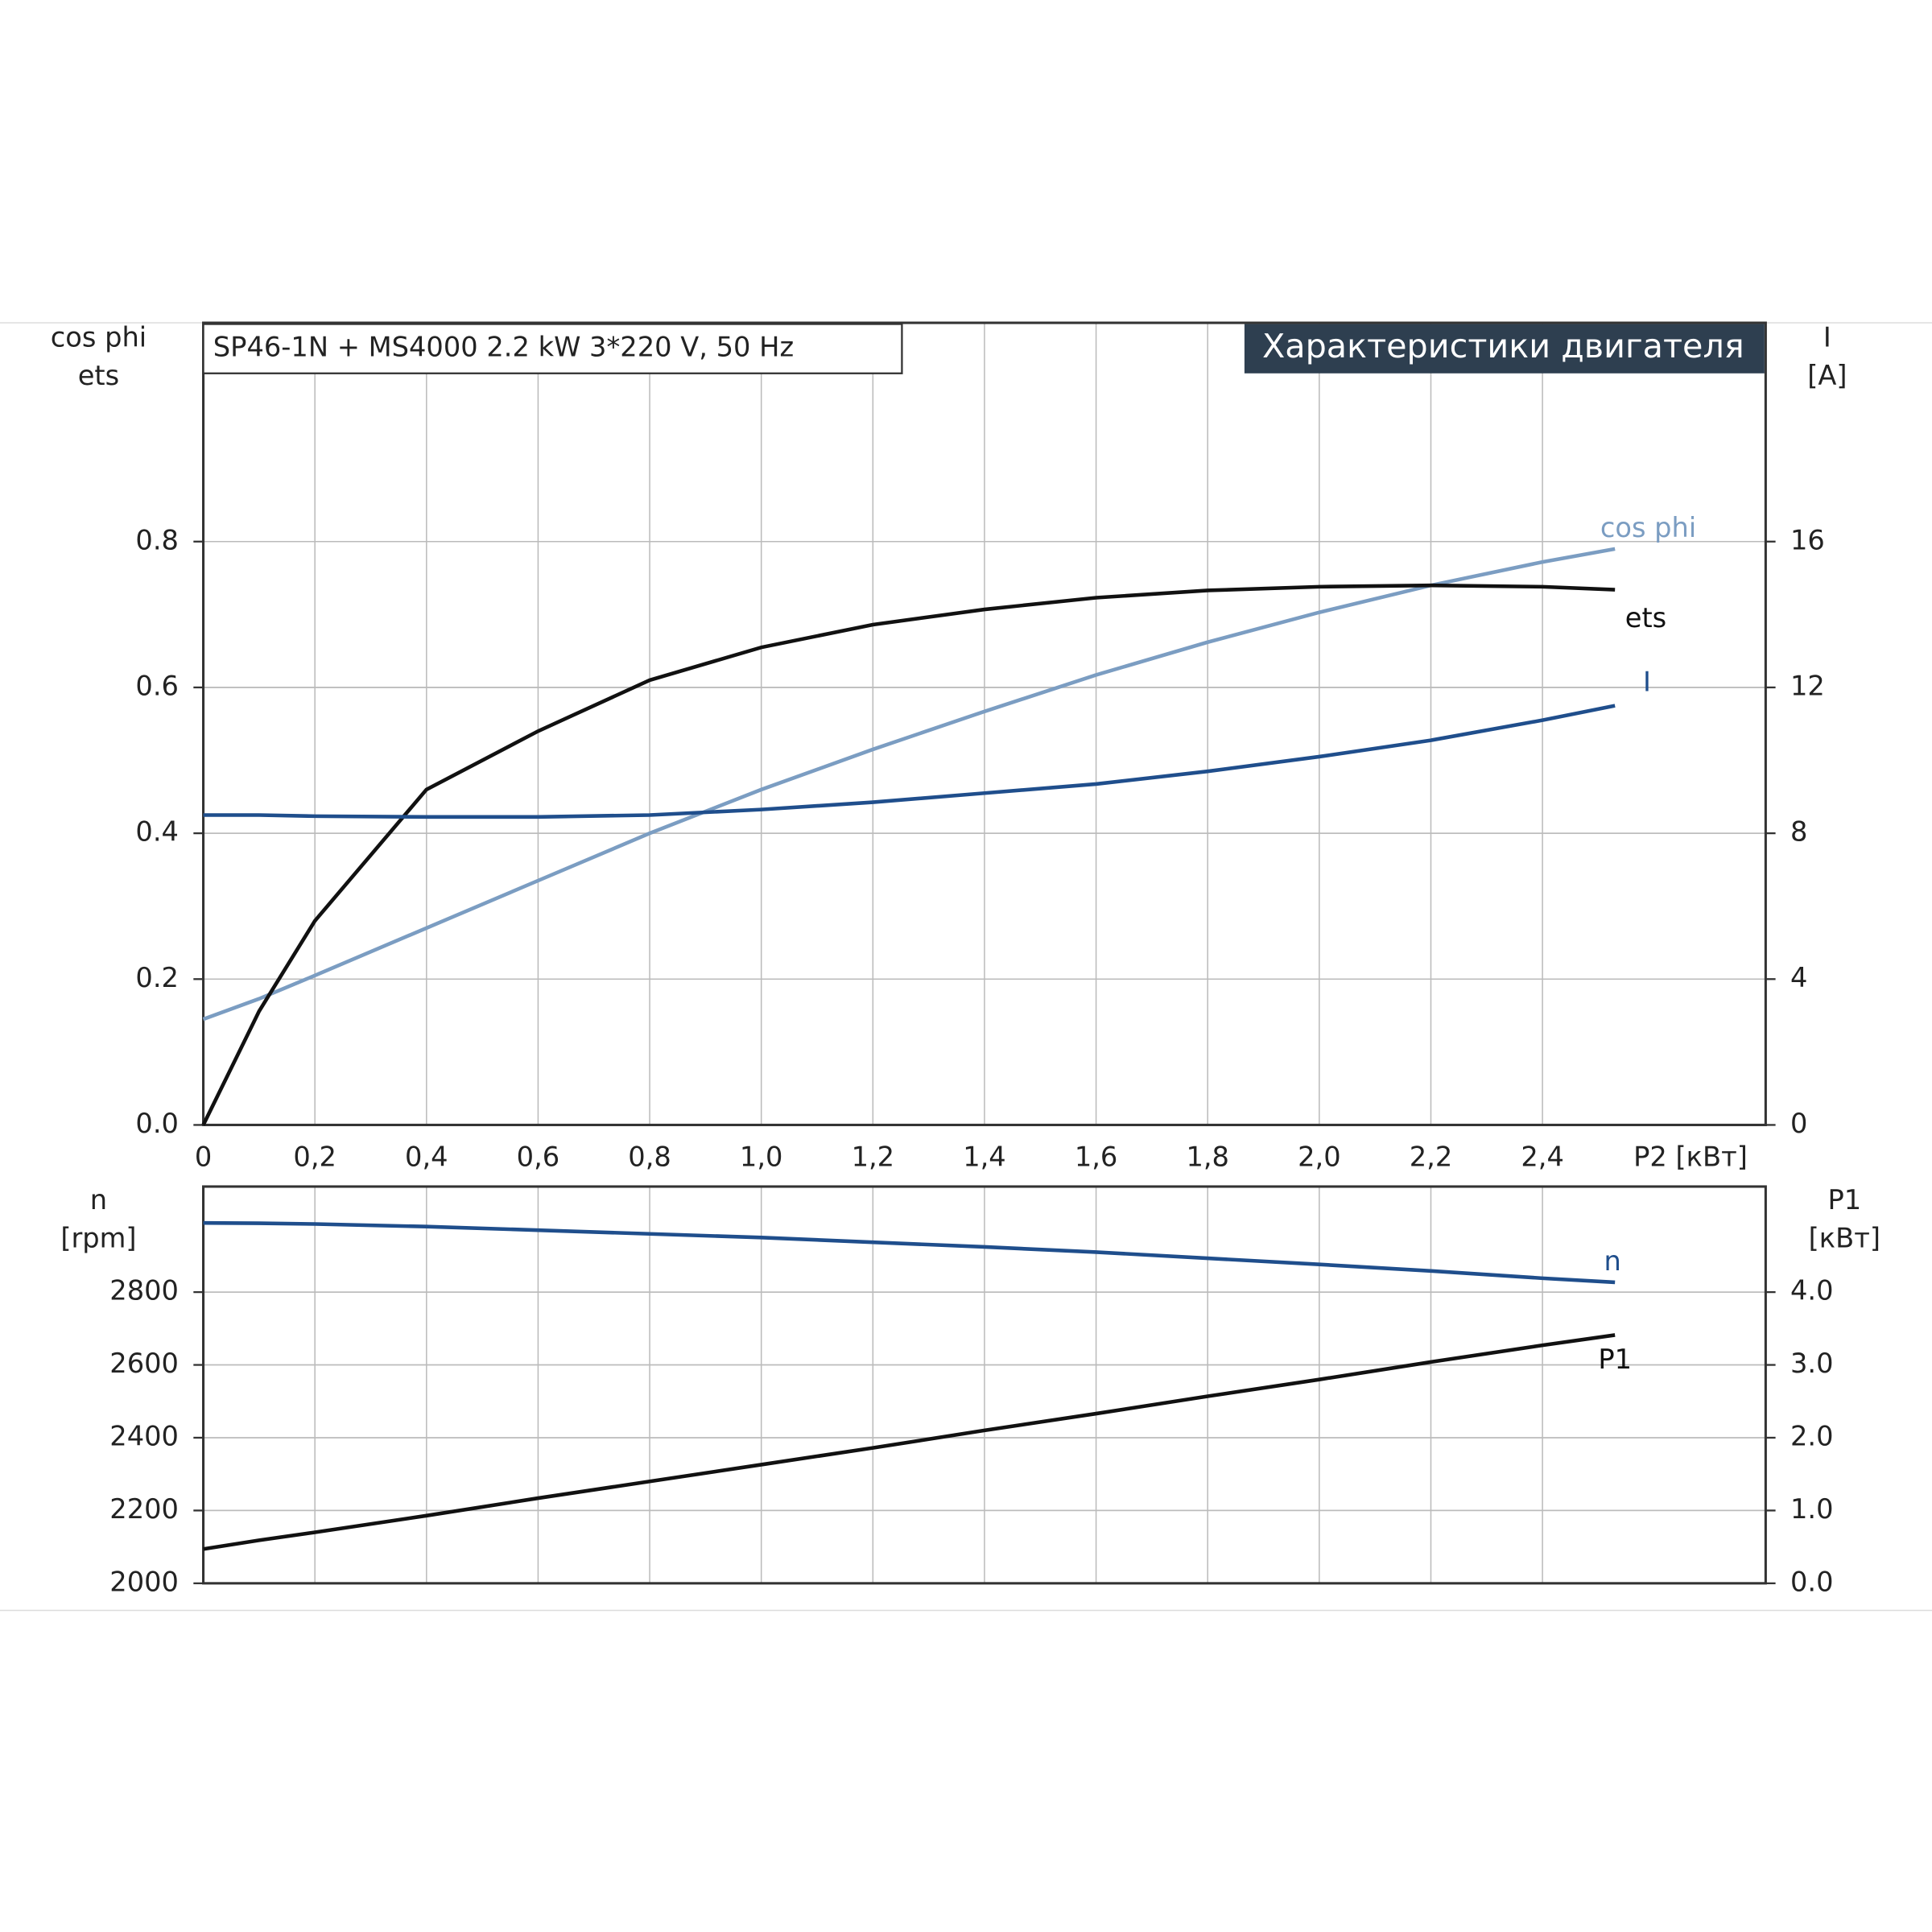 The width and height of the screenshot is (1932, 1932). Describe the element at coordinates (1807, 539) in the screenshot. I see `y2-tick-label: 16` at that location.